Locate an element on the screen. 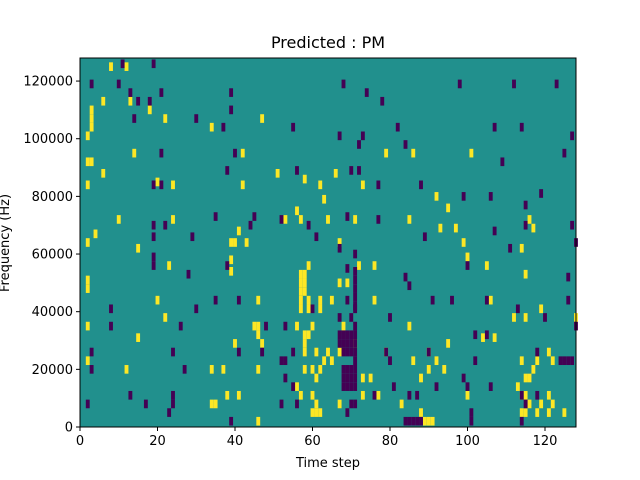  chart-title: Predicted : PM is located at coordinates (328, 42).